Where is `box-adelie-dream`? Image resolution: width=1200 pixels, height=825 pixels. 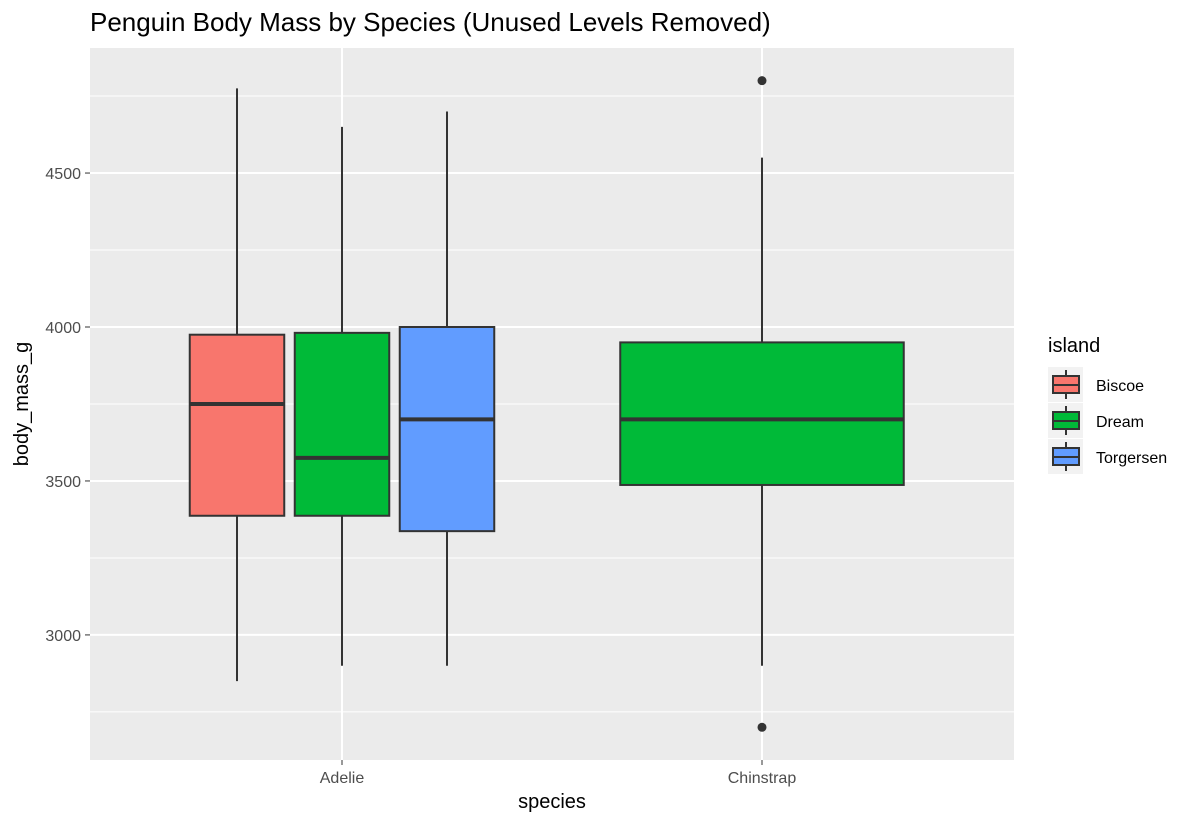 box-adelie-dream is located at coordinates (342, 396).